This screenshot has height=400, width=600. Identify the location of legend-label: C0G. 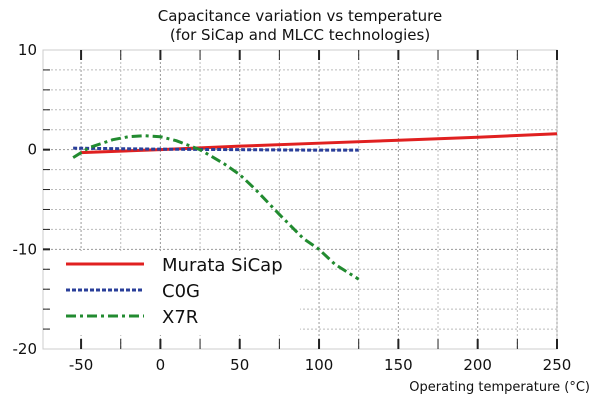
(181, 291).